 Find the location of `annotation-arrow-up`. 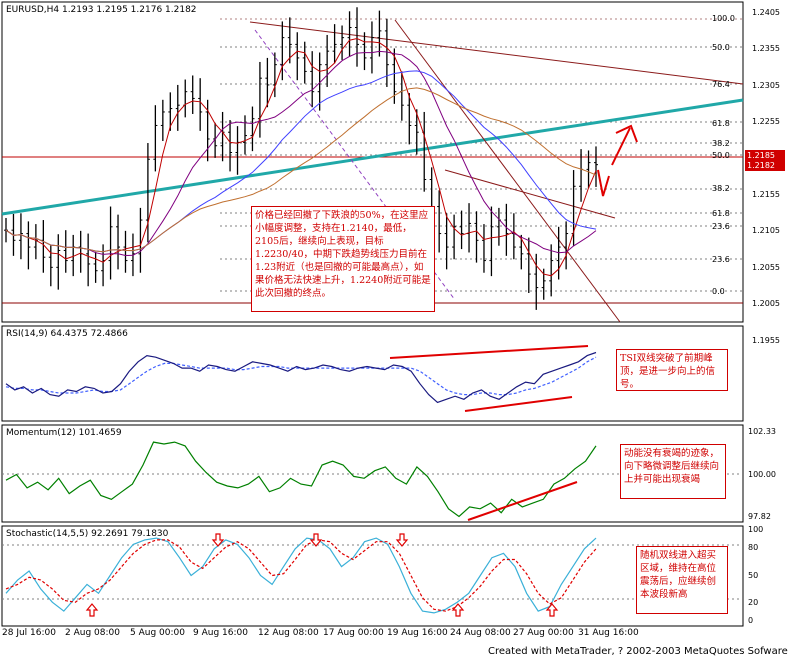

annotation-arrow-up is located at coordinates (621, 146).